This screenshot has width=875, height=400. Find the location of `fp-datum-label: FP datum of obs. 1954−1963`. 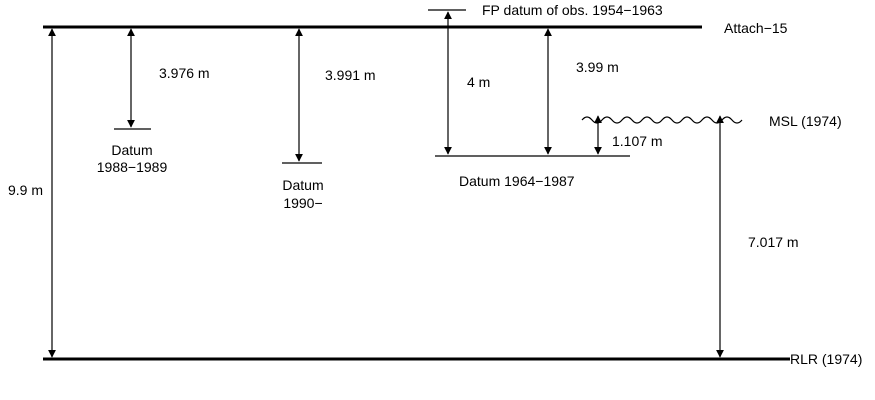

fp-datum-label: FP datum of obs. 1954−1963 is located at coordinates (572, 10).